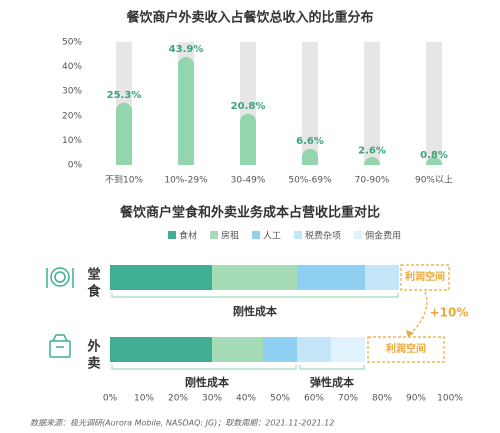  What do you see at coordinates (449, 313) in the screenshot?
I see `annotation: +10%` at bounding box center [449, 313].